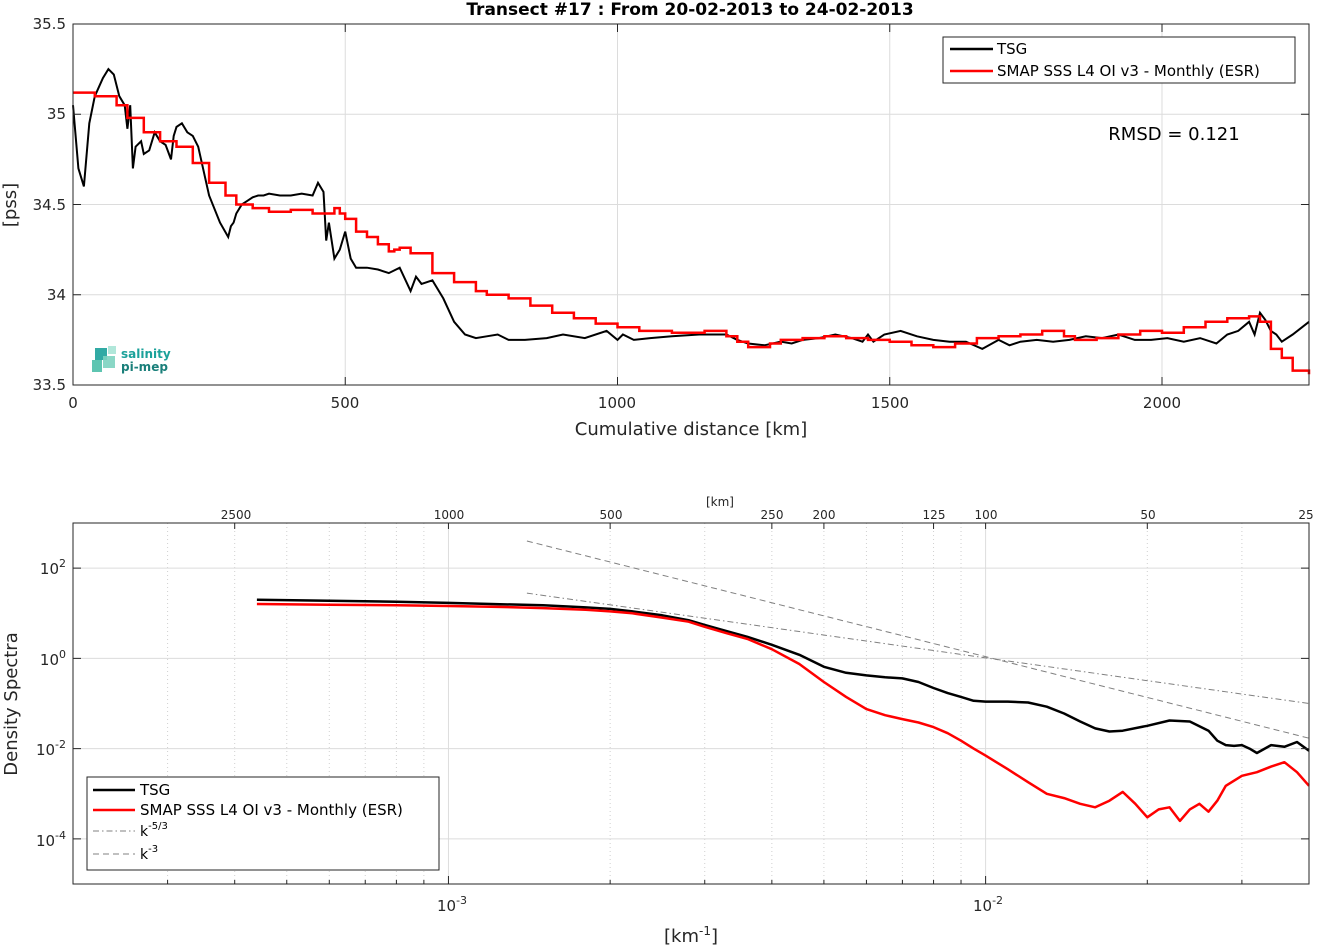 This screenshot has height=948, width=1317. I want to click on top-legend-box, so click(1119, 60).